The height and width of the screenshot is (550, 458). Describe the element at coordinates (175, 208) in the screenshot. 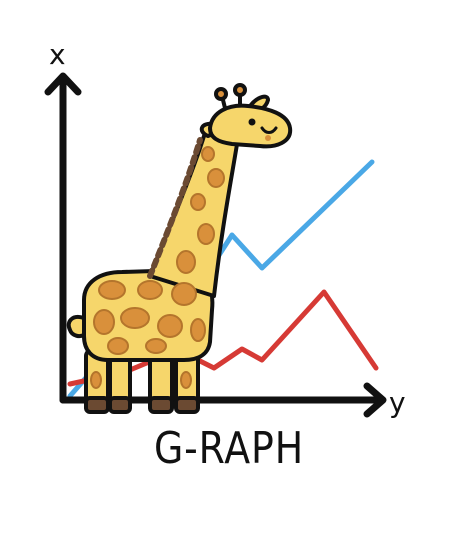

I see `giraffe-mane` at that location.